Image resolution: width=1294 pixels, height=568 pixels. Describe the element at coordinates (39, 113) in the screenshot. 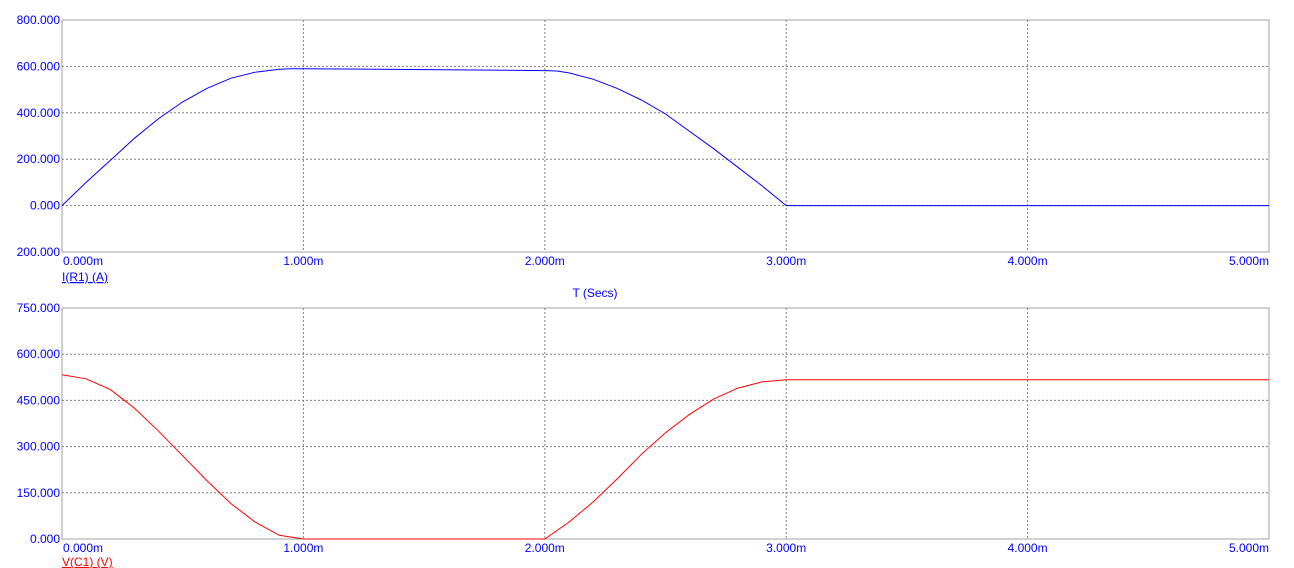

I see `y-tick-label: 400.000` at that location.